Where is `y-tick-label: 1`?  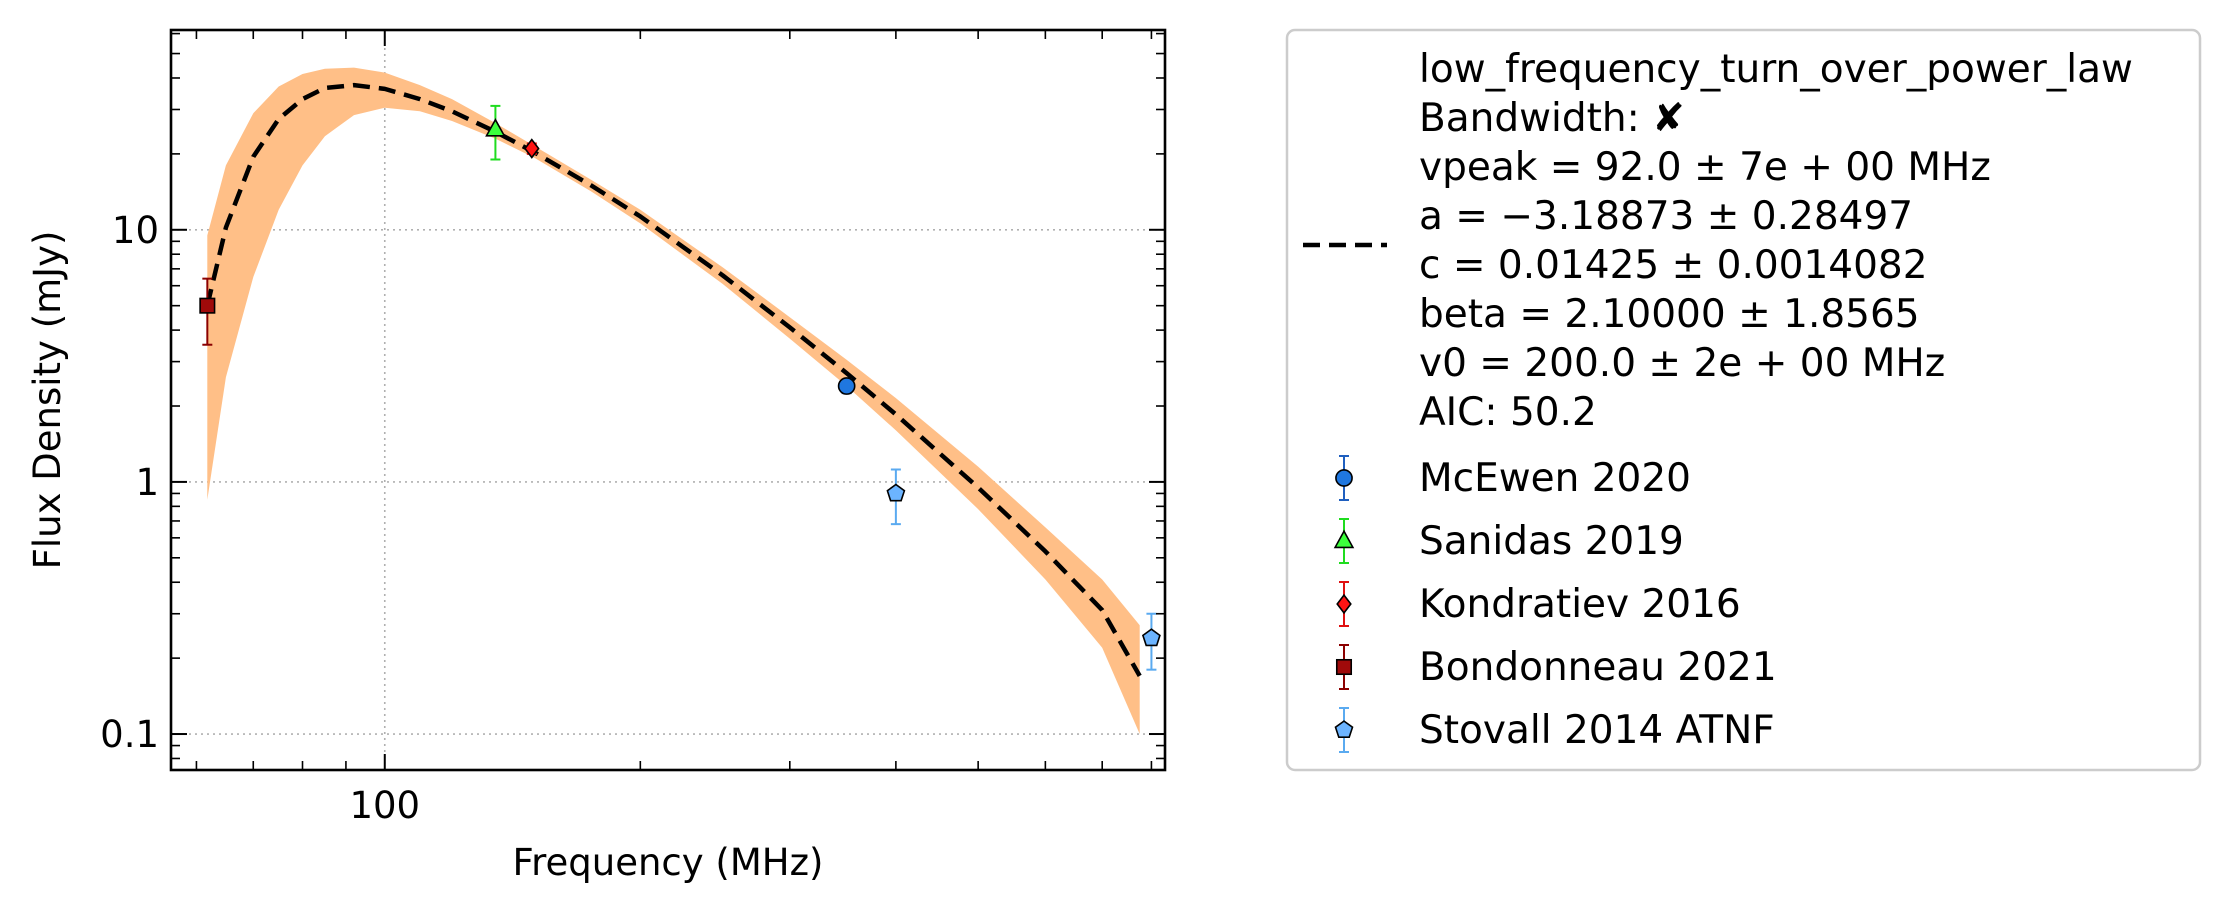 y-tick-label: 1 is located at coordinates (147, 482).